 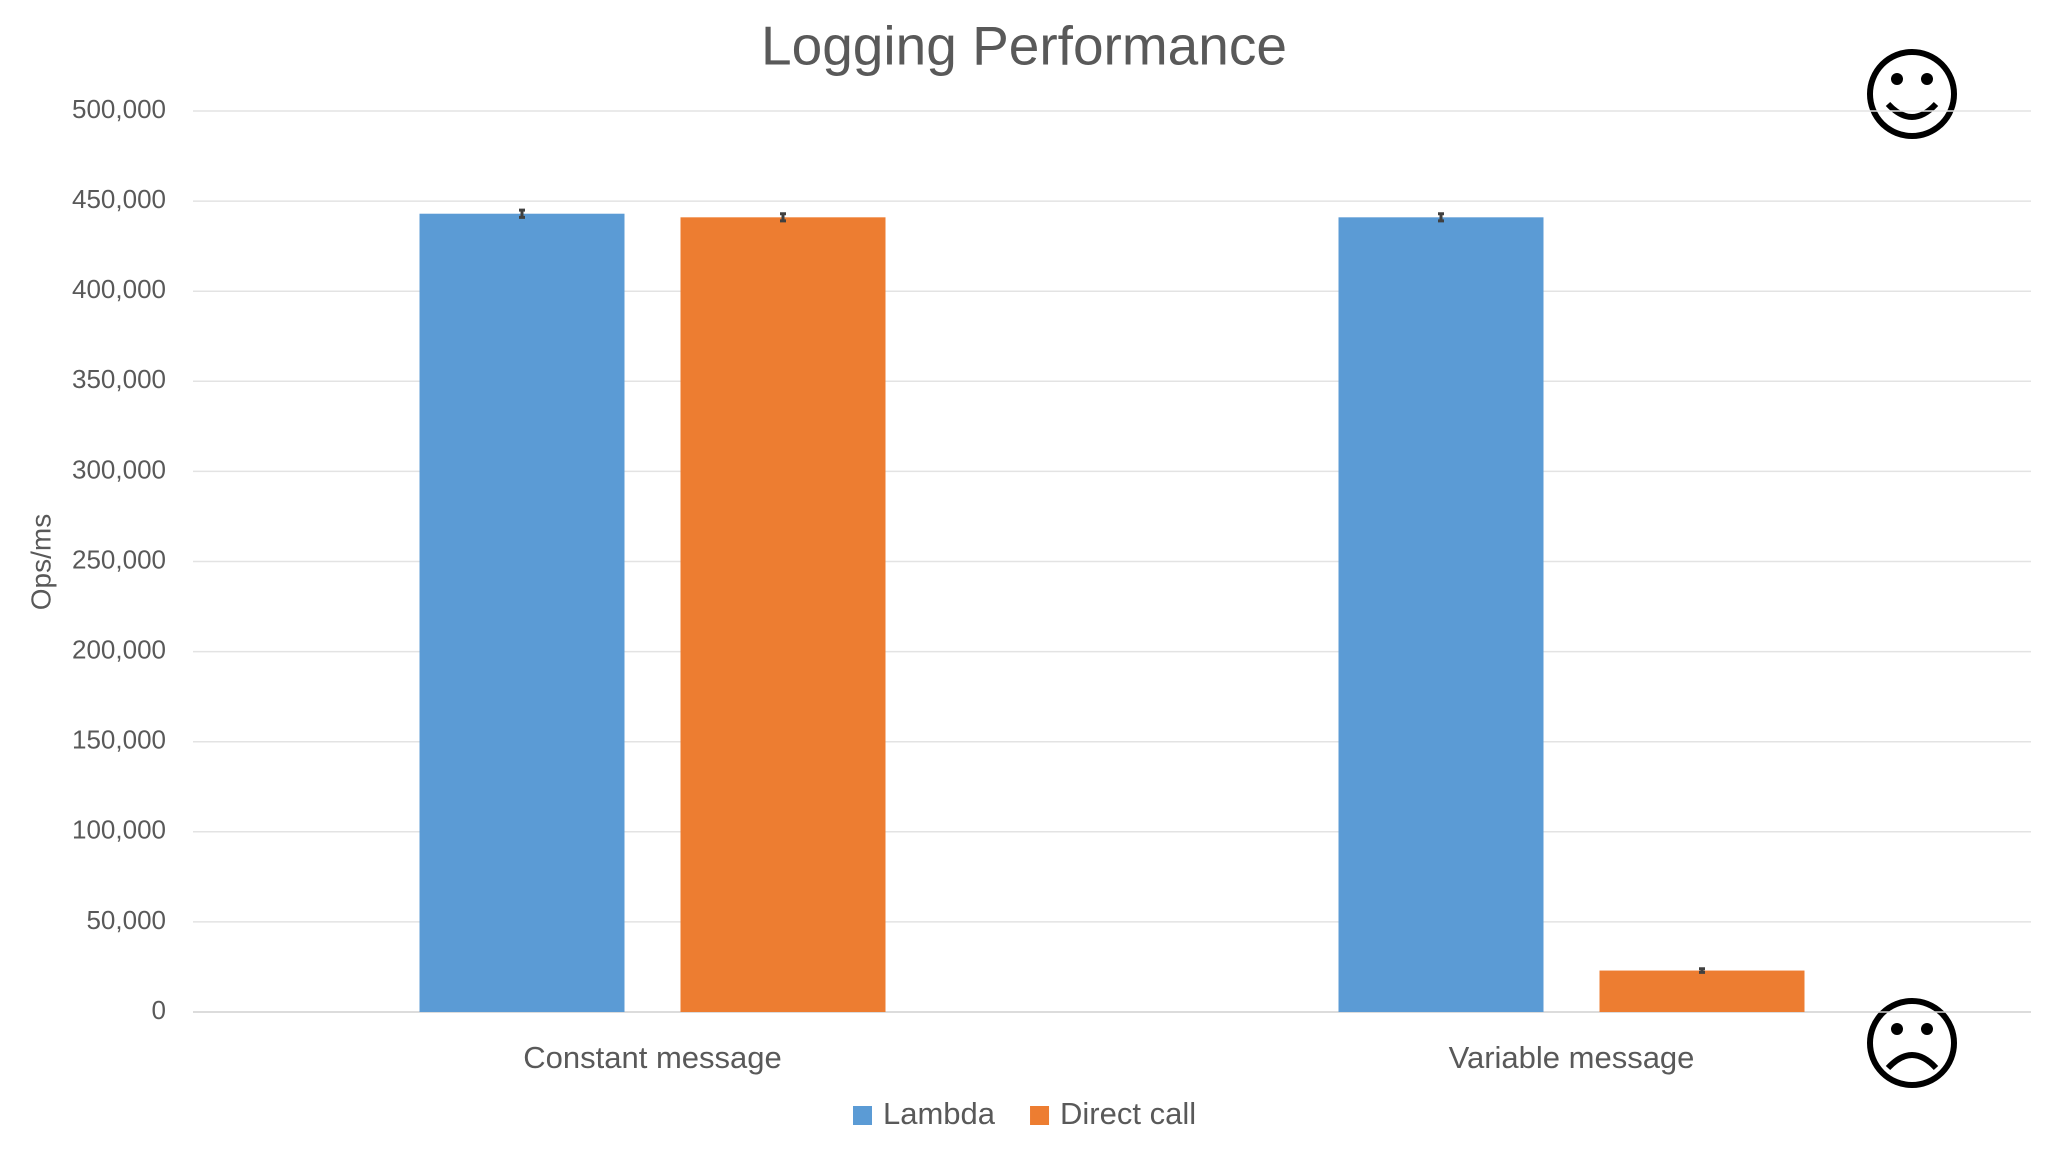 What do you see at coordinates (652, 1057) in the screenshot?
I see `x-tick-label: Constant message` at bounding box center [652, 1057].